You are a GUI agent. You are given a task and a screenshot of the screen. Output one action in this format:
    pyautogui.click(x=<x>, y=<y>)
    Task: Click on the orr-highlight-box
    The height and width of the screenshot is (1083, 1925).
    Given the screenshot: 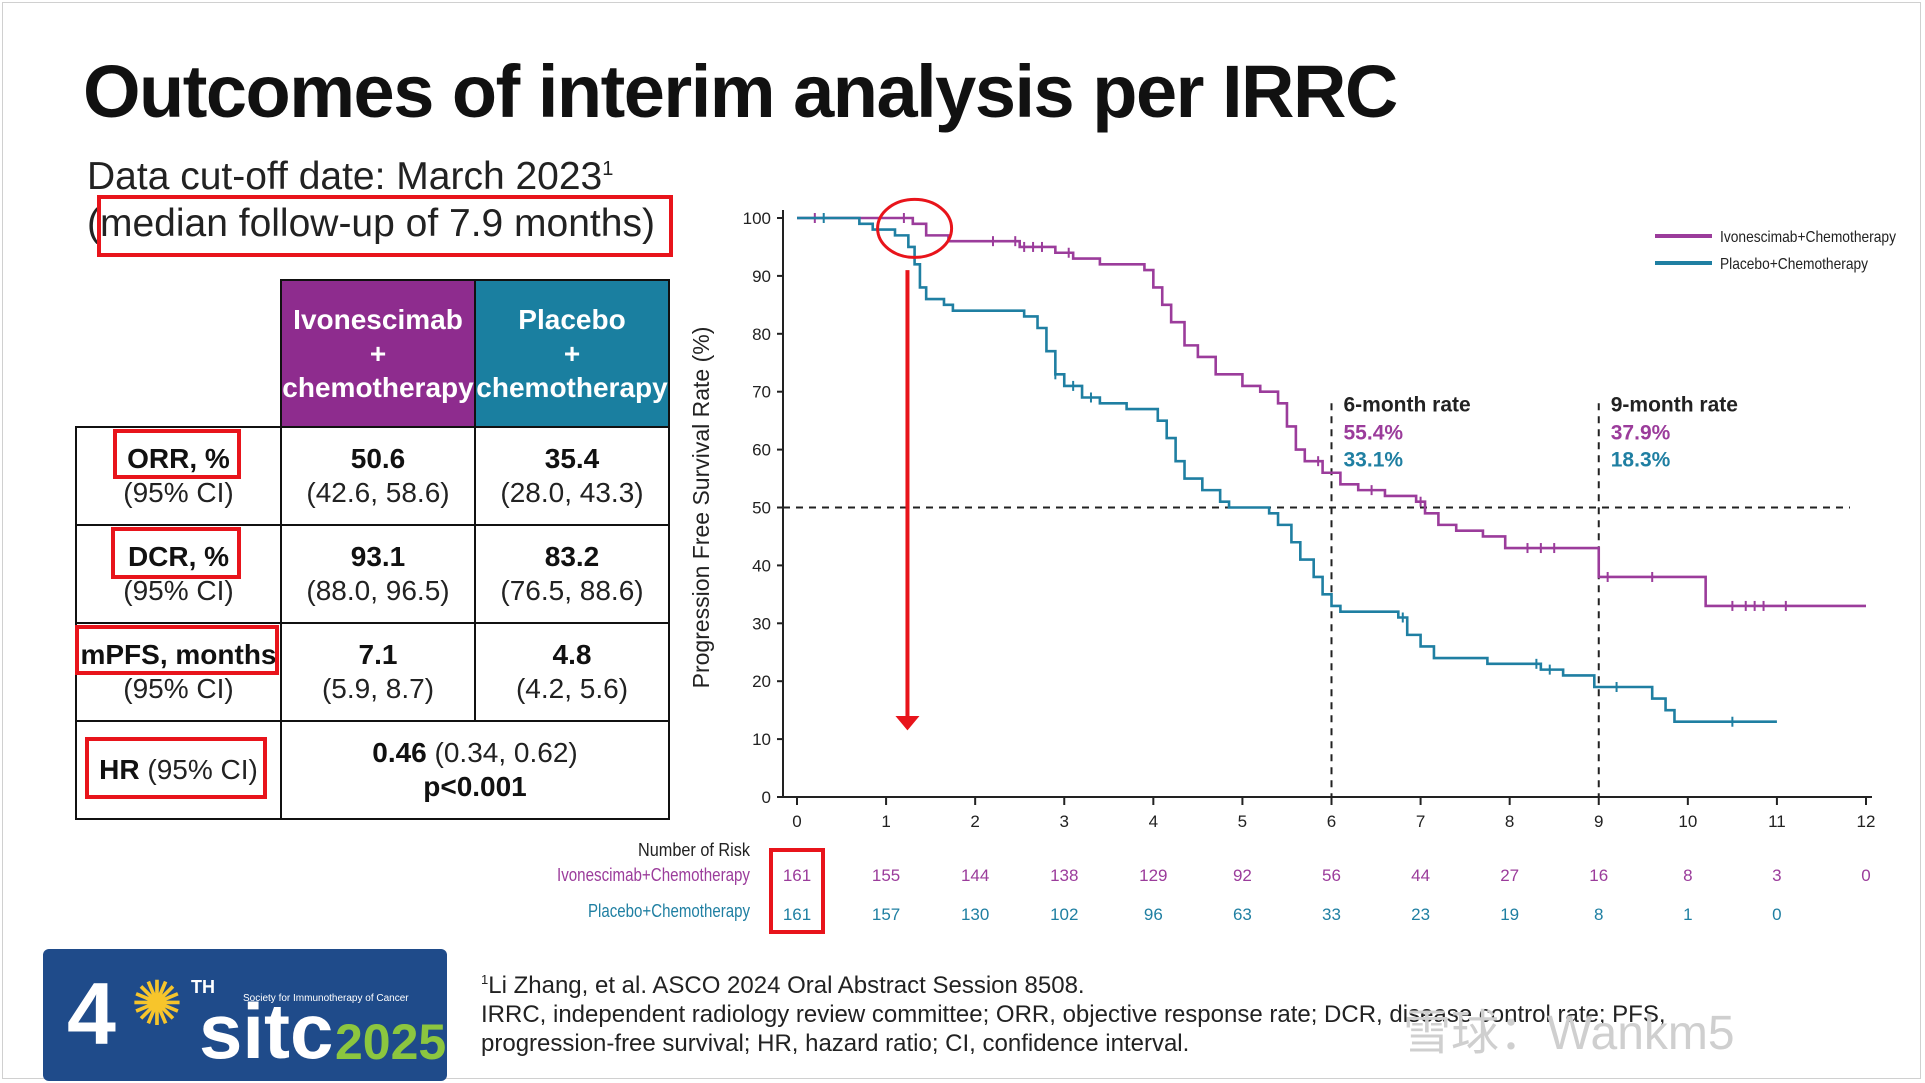 What is the action you would take?
    pyautogui.click(x=177, y=454)
    